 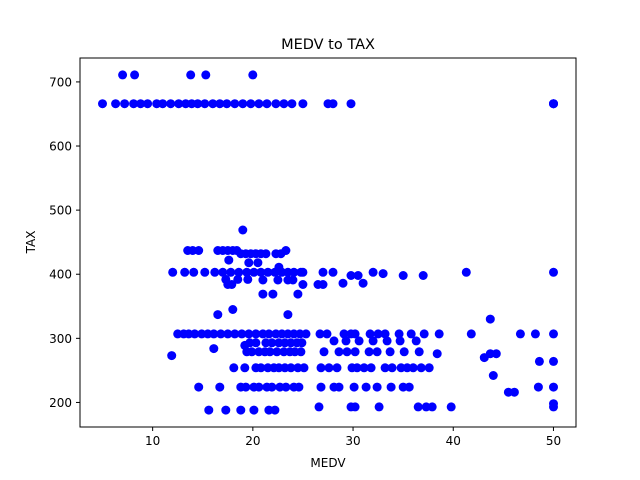 I want to click on y-tick-label: 400, so click(x=60, y=275).